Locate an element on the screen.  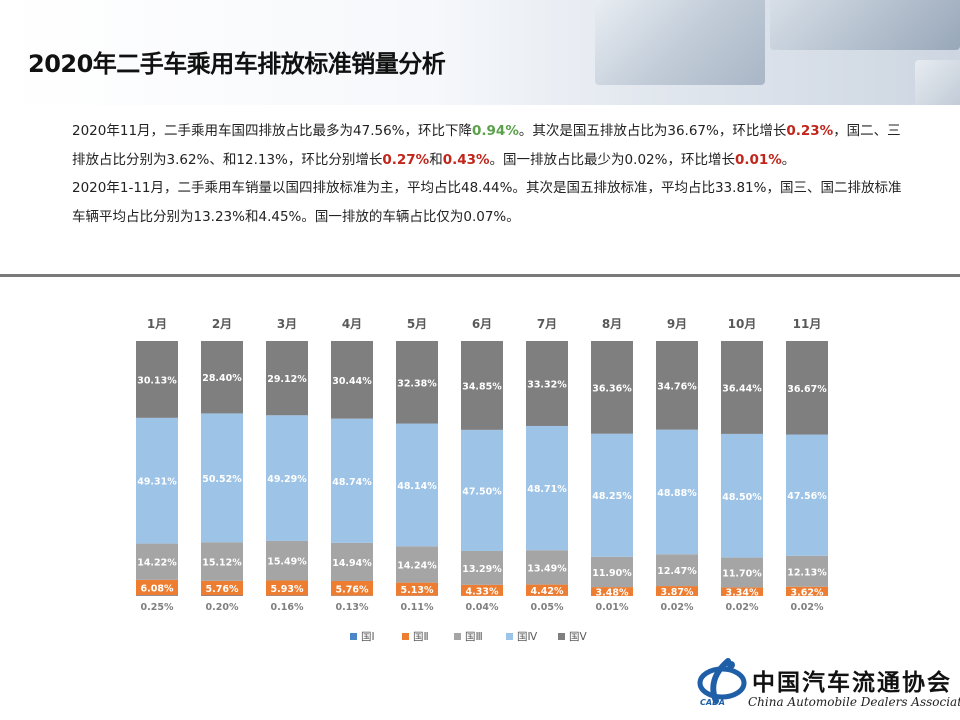
data-label: 14.94% is located at coordinates (352, 563).